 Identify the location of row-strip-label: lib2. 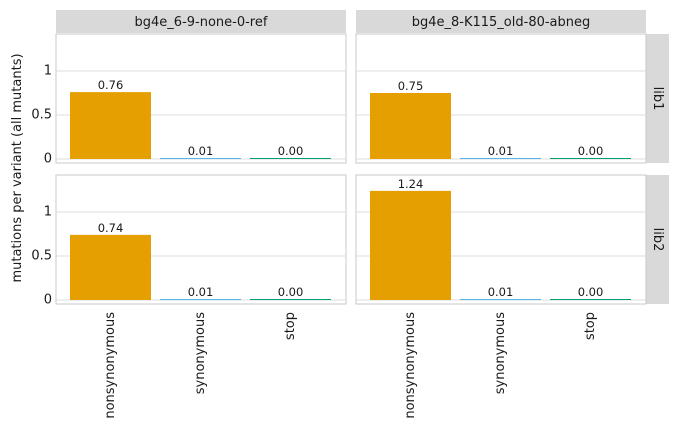
(657, 240).